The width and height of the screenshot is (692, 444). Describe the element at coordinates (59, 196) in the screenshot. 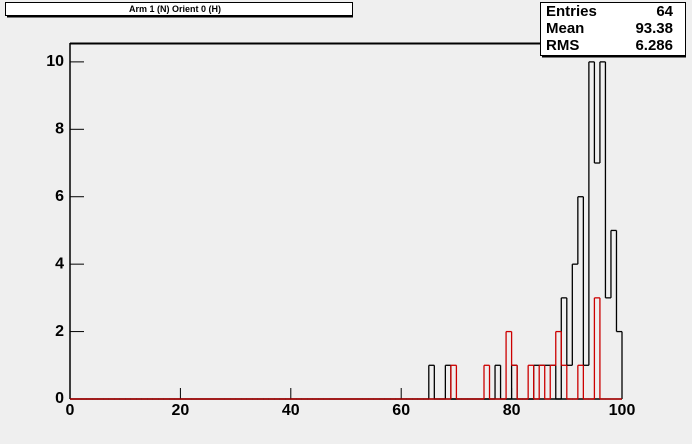

I see `y-tick-label: 6` at that location.